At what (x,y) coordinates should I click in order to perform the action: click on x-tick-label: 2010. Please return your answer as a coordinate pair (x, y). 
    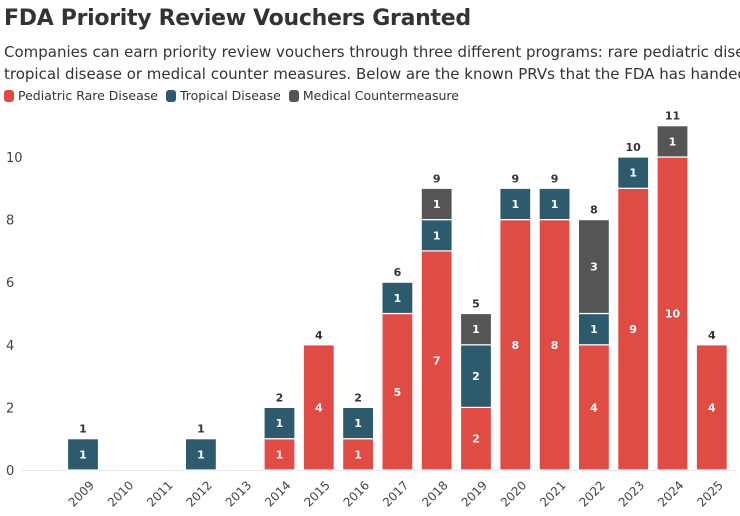
    Looking at the image, I should click on (120, 493).